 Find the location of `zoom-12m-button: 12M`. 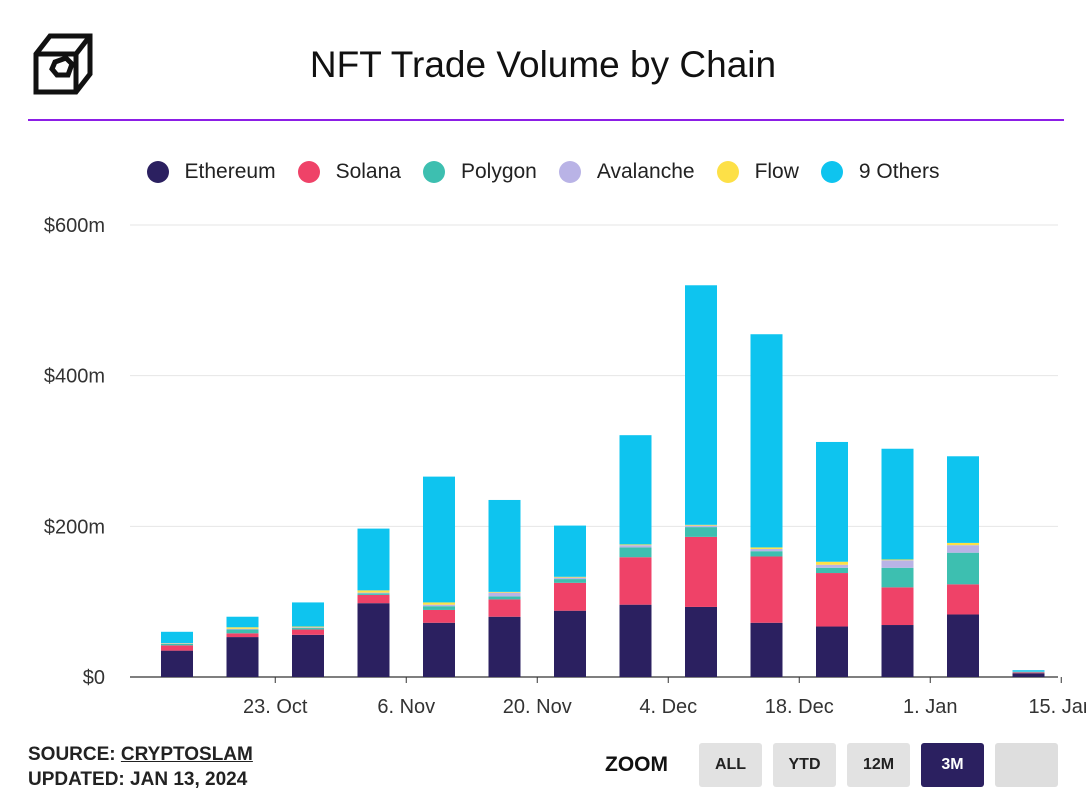

zoom-12m-button: 12M is located at coordinates (878, 765).